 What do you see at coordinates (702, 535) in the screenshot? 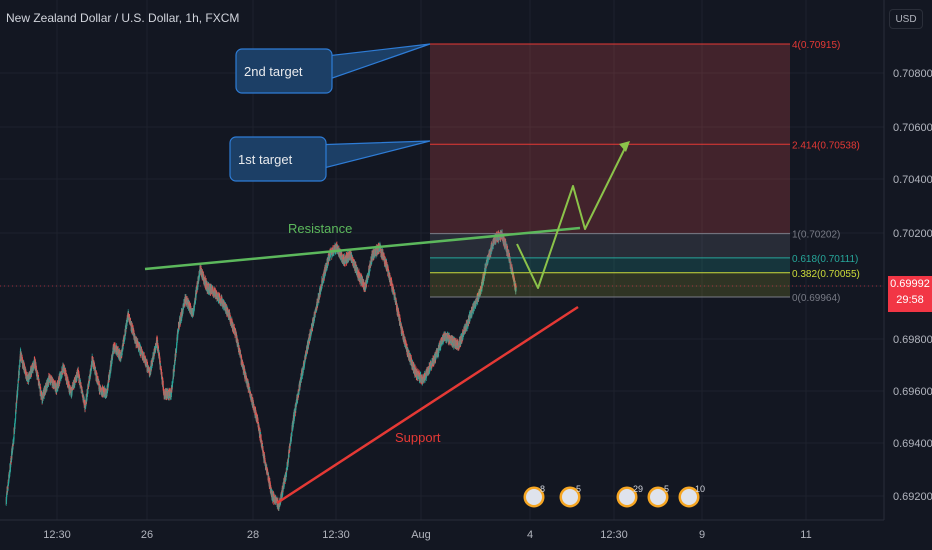
I see `x-tick-label: 9` at bounding box center [702, 535].